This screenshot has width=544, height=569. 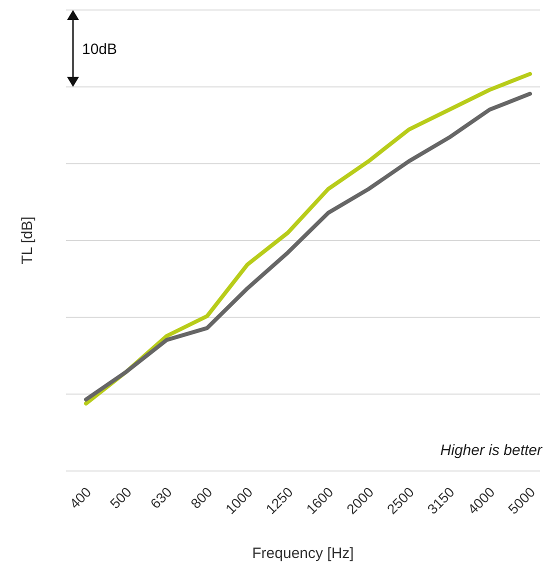 What do you see at coordinates (201, 498) in the screenshot?
I see `x-tick-label: 800` at bounding box center [201, 498].